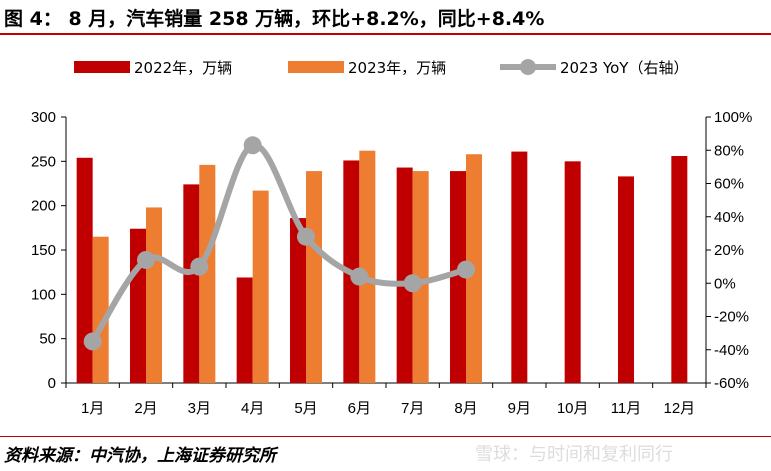 This screenshot has width=771, height=471. I want to click on right-tick-label: -20%, so click(731, 317).